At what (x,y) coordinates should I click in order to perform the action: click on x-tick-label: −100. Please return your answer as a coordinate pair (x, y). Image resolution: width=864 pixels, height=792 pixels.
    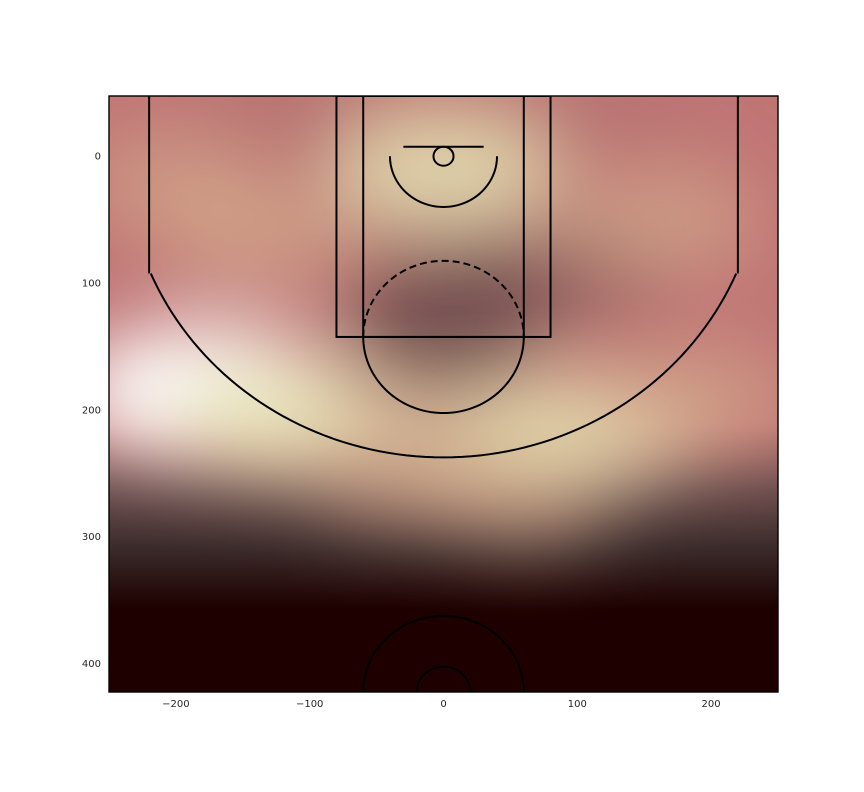
    Looking at the image, I should click on (309, 704).